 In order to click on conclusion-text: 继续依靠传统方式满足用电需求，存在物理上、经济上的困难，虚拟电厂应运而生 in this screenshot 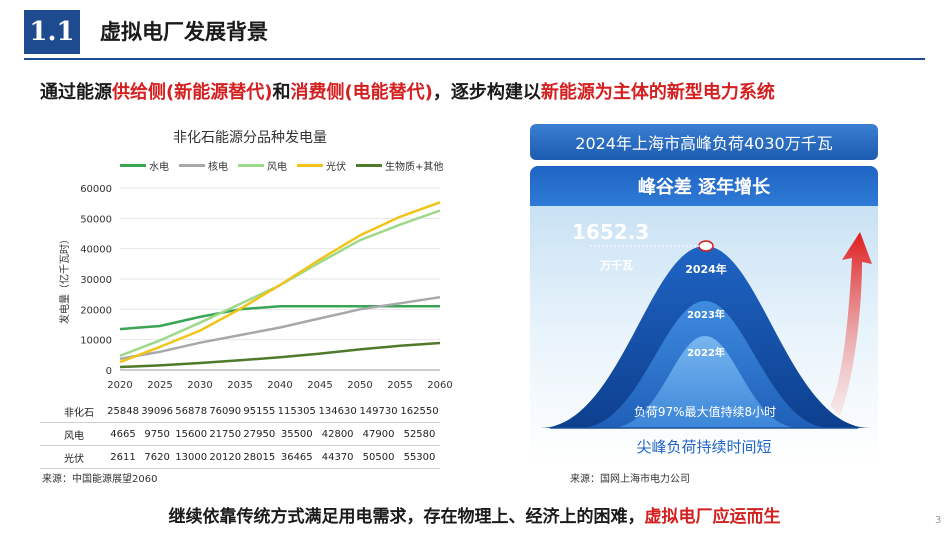, I will do `click(474, 514)`.